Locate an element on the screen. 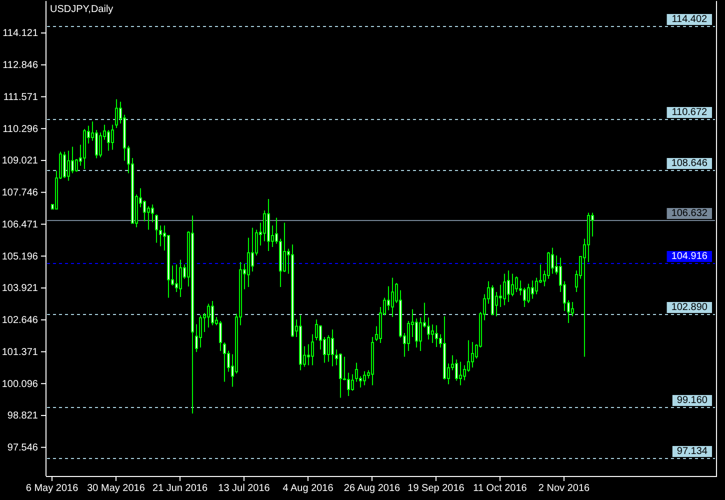 The width and height of the screenshot is (725, 500). x-tick-label: 30 May 2016 is located at coordinates (116, 488).